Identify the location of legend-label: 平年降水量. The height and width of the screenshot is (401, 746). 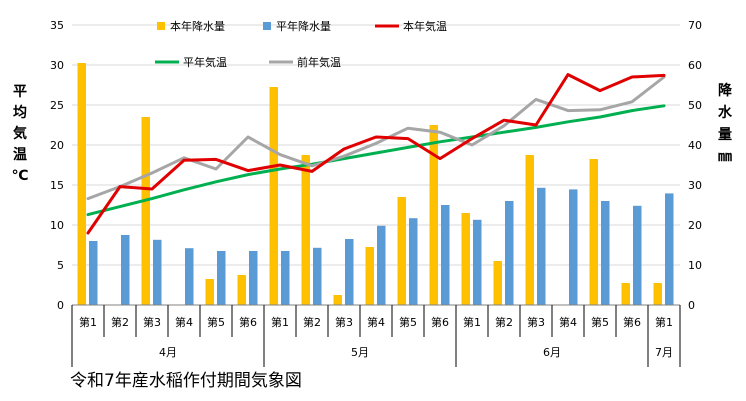
(303, 26).